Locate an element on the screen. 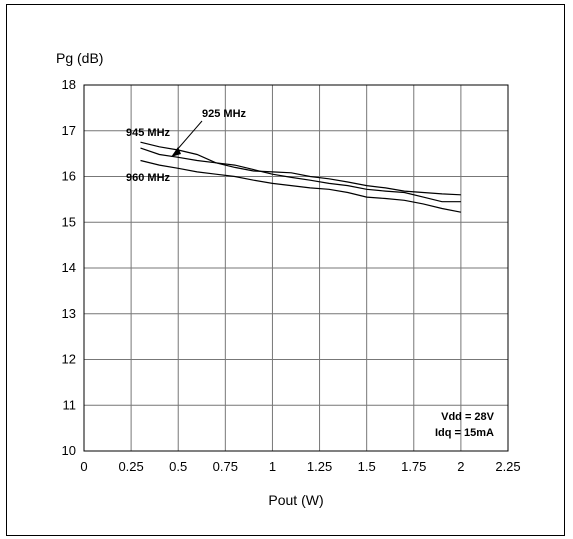 This screenshot has height=539, width=573. series-layer is located at coordinates (301, 177).